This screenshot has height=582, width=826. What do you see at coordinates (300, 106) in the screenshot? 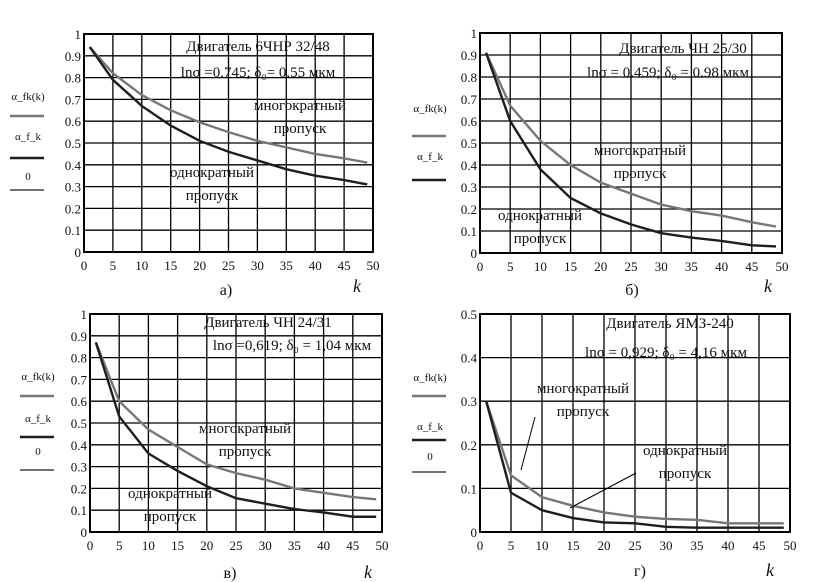
I see `label-multiple-pass: многократный` at bounding box center [300, 106].